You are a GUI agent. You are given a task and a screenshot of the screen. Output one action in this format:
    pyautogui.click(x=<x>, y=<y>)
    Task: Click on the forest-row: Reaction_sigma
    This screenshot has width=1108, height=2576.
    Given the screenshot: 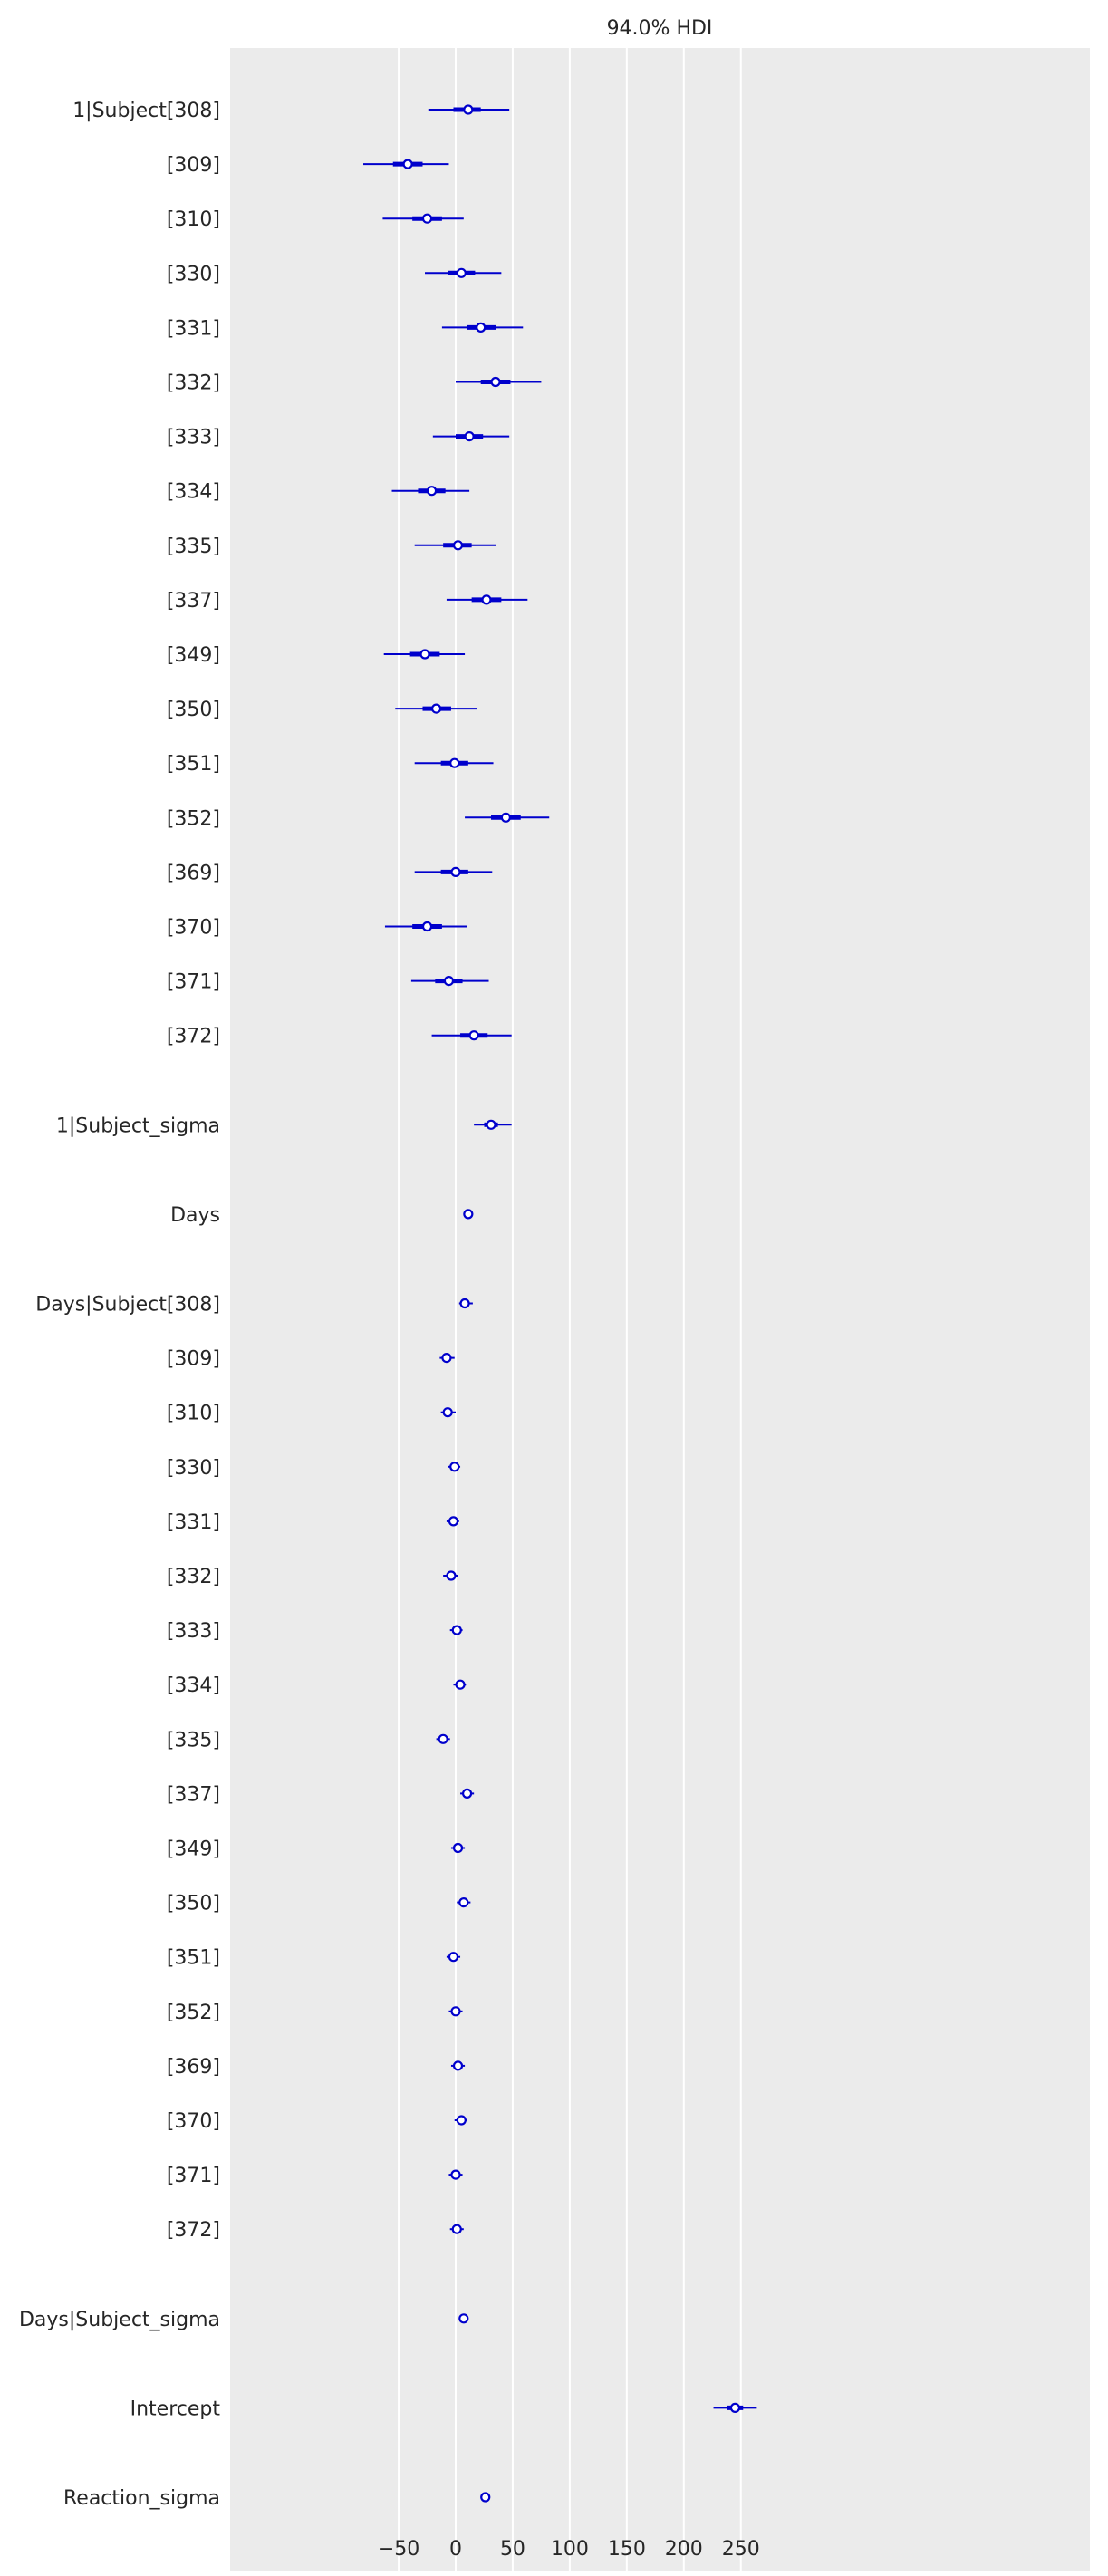 What is the action you would take?
    pyautogui.click(x=277, y=2498)
    